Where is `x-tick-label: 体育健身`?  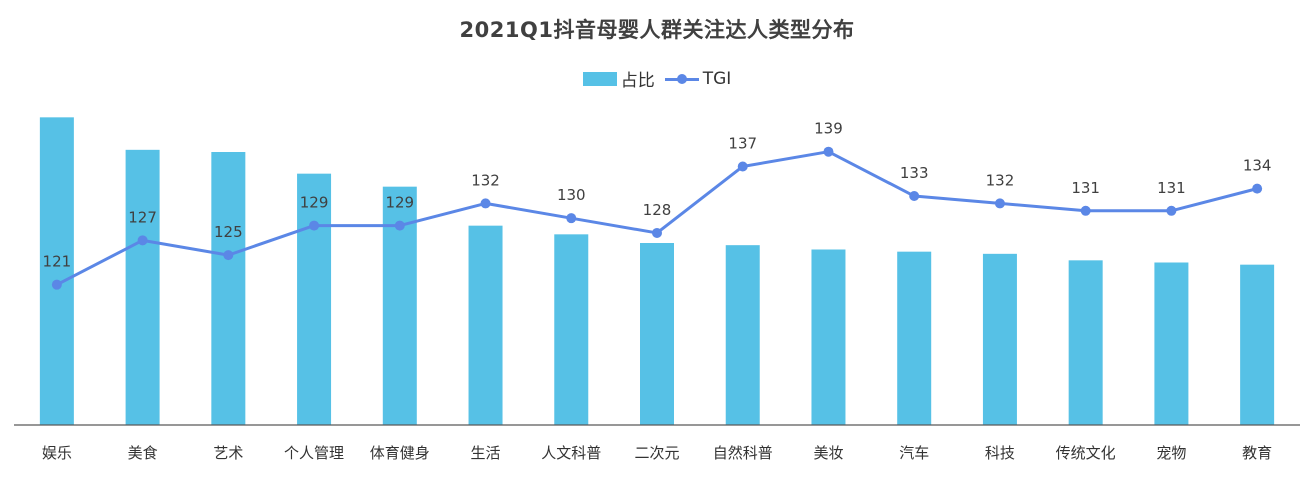
x-tick-label: 体育健身 is located at coordinates (400, 453).